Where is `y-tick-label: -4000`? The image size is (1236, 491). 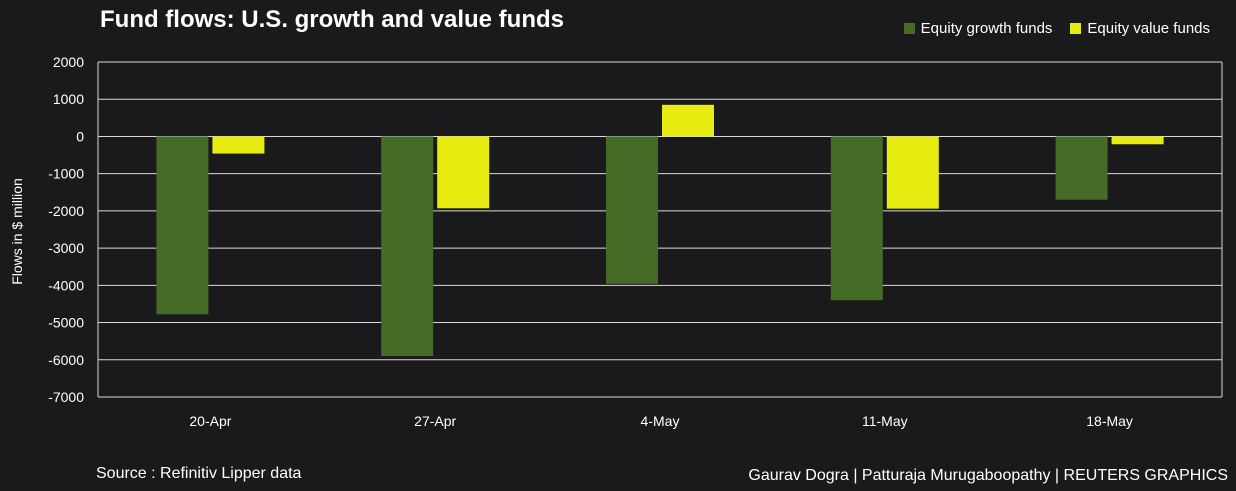 y-tick-label: -4000 is located at coordinates (66, 285).